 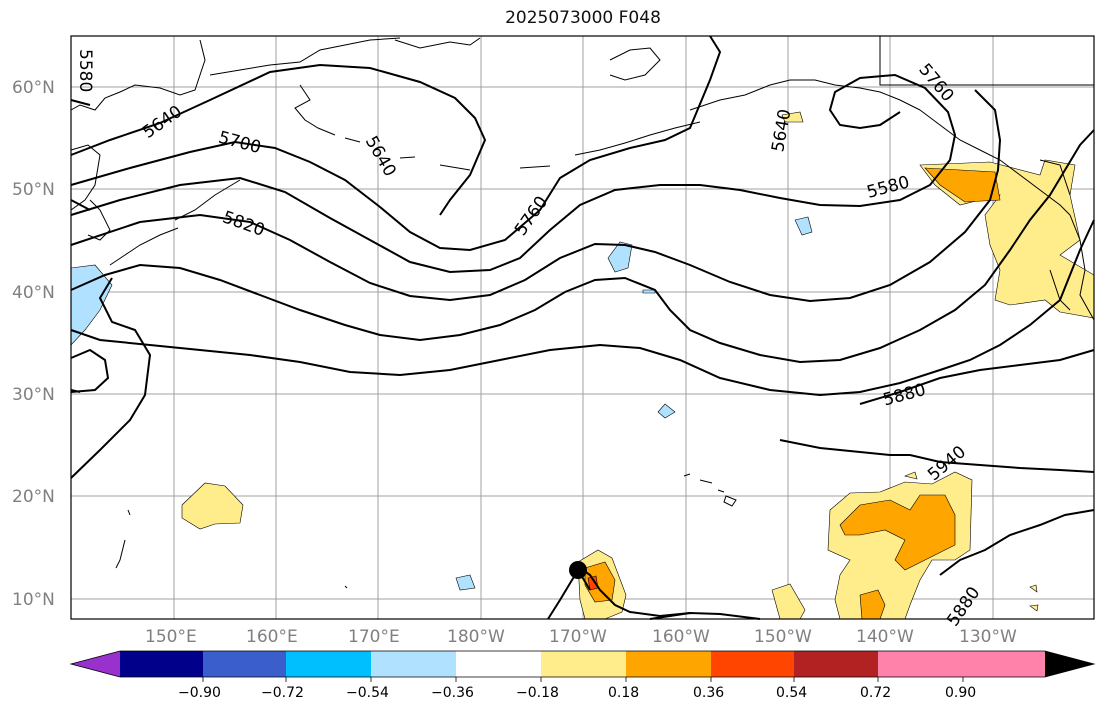 What do you see at coordinates (681, 637) in the screenshot?
I see `longitude-label: 160°W` at bounding box center [681, 637].